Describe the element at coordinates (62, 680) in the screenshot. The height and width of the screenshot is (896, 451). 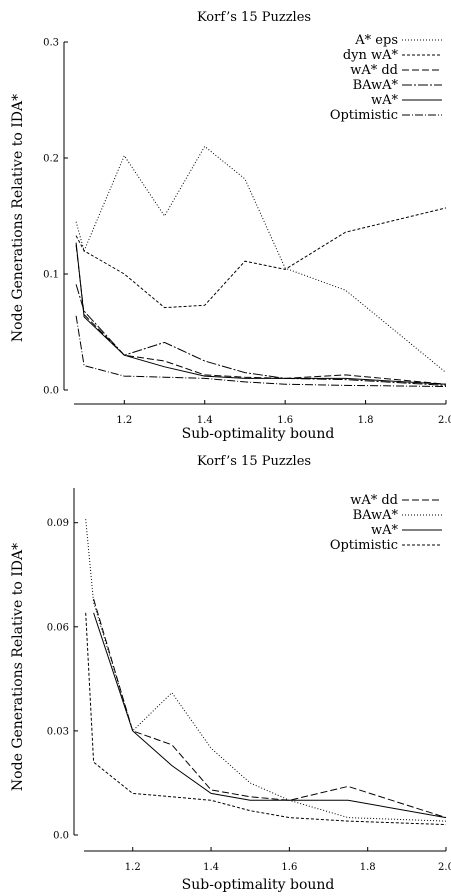
I see `y-ticks: 0.0 0.03 0.06 0.09` at that location.